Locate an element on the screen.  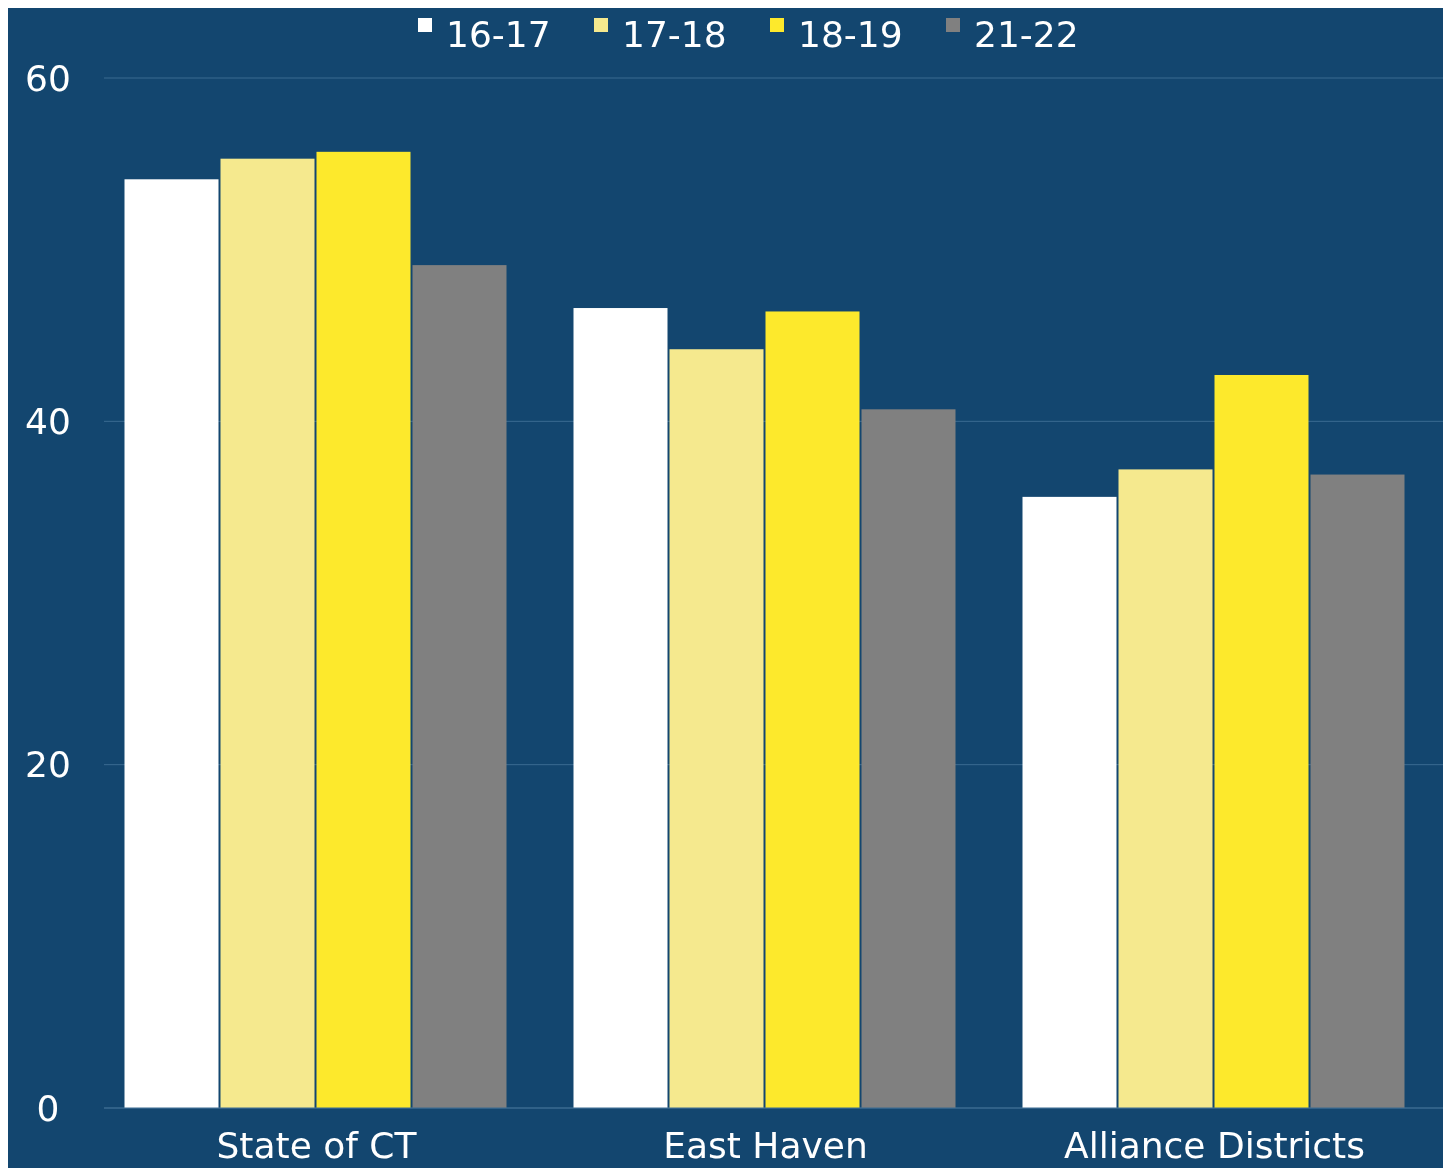
x-tick-label: Alliance Districts is located at coordinates (1214, 1145).